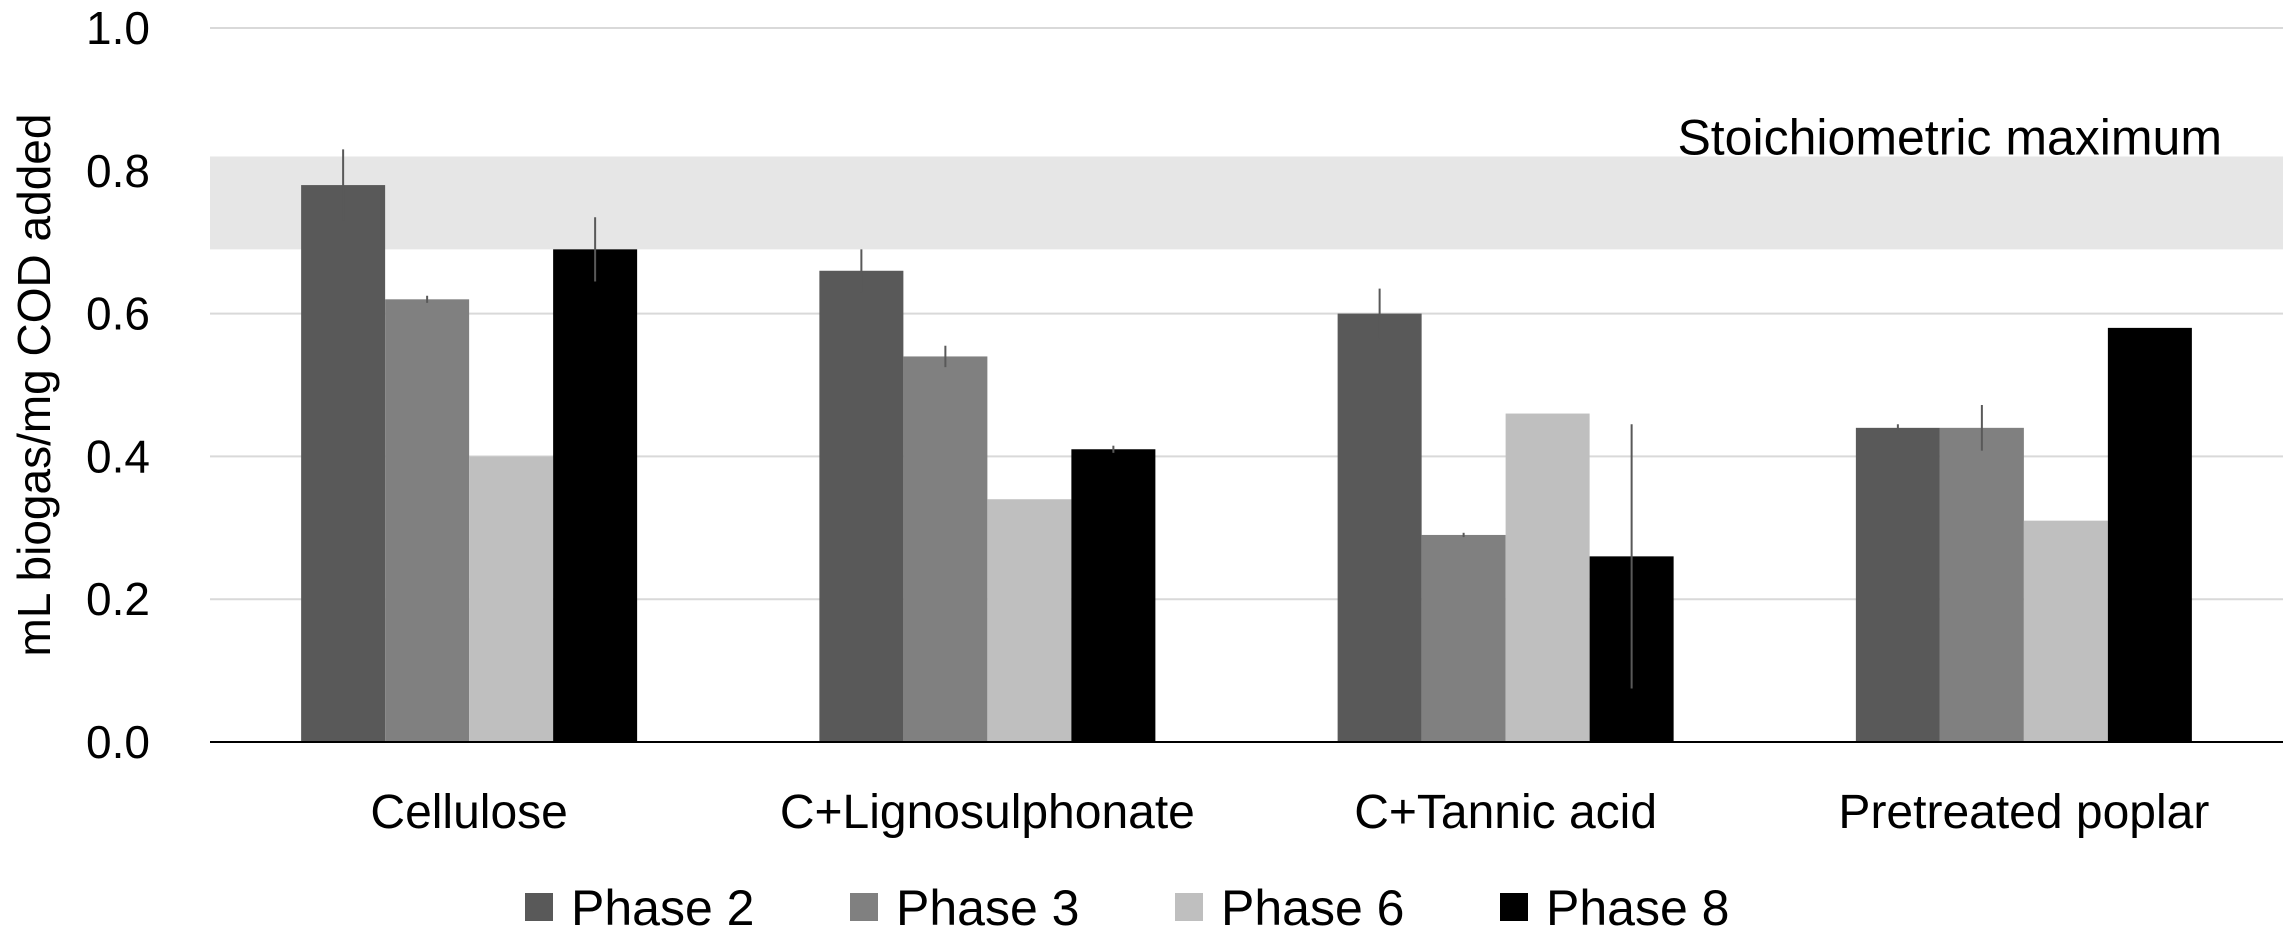  Describe the element at coordinates (118, 385) in the screenshot. I see `y-tick-labels: 0.0 0.2 0.4 0.6 0.8 1.0` at that location.